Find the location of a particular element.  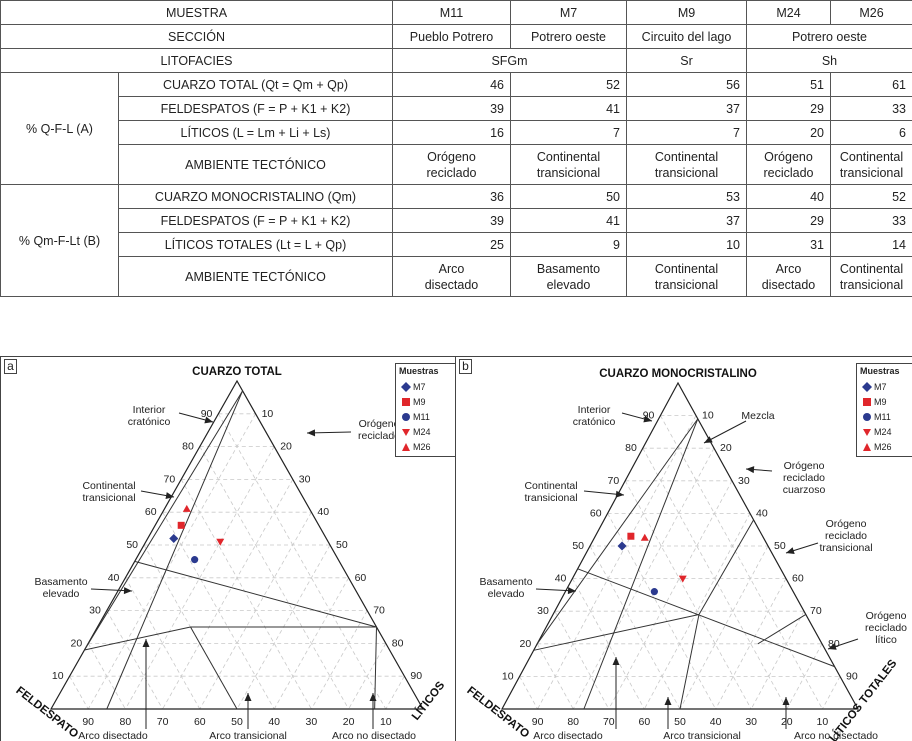

bottom-axis-tick: 60 is located at coordinates (645, 722).